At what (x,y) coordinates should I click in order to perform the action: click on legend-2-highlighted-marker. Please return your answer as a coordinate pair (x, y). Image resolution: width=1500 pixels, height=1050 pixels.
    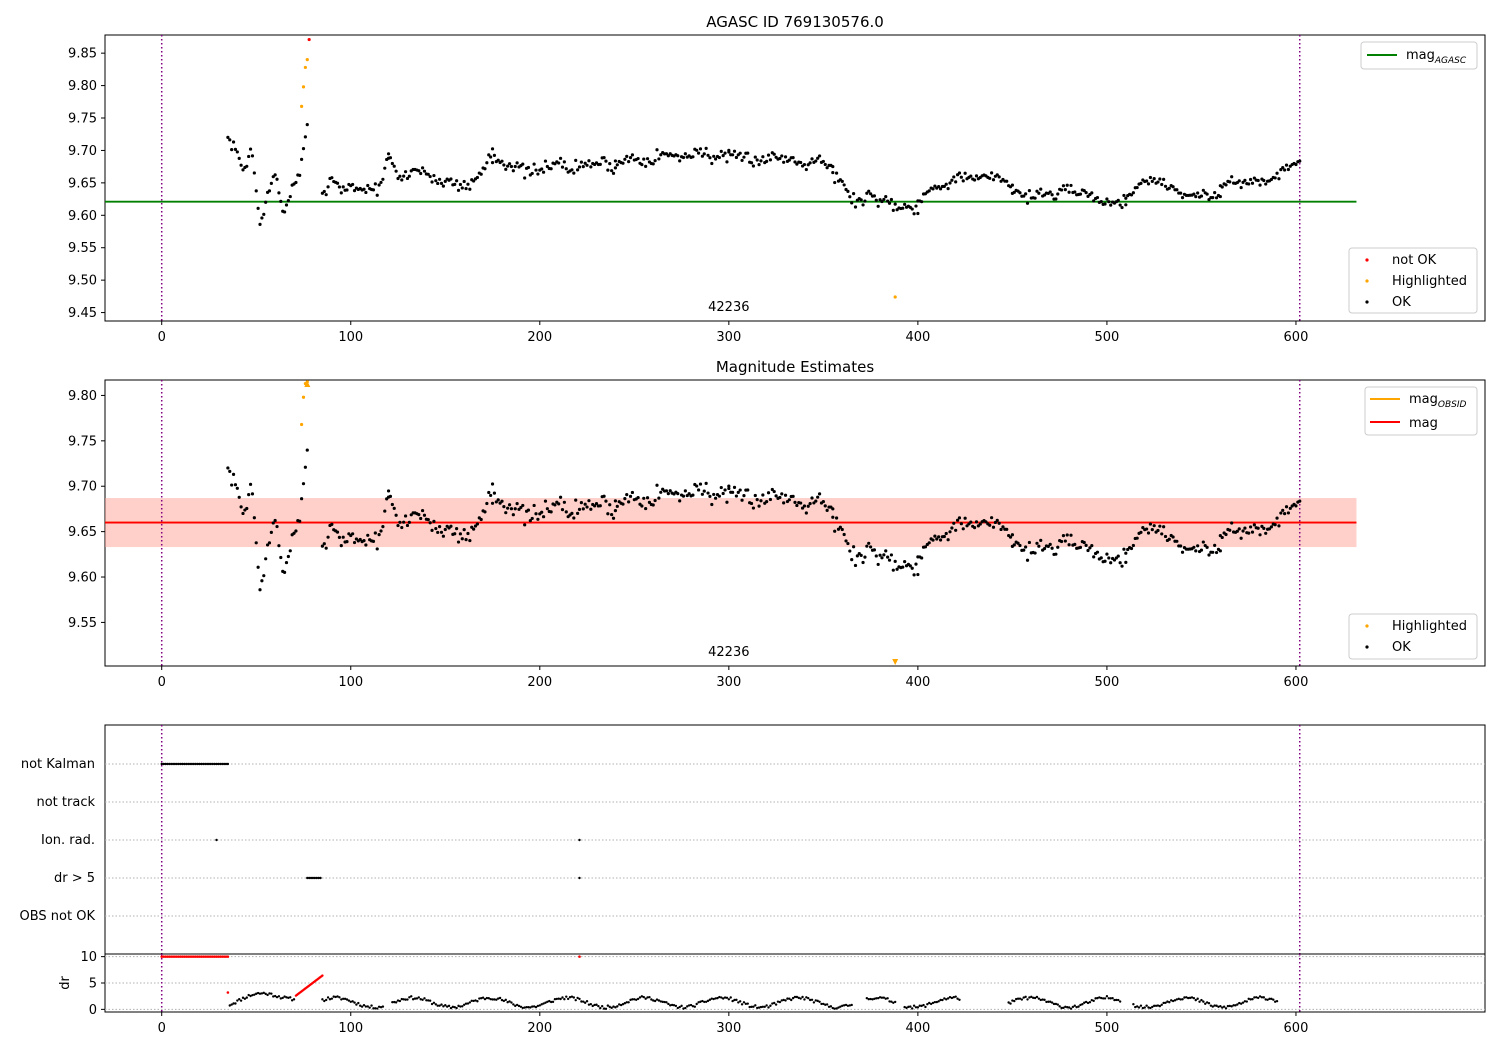
    Looking at the image, I should click on (1367, 626).